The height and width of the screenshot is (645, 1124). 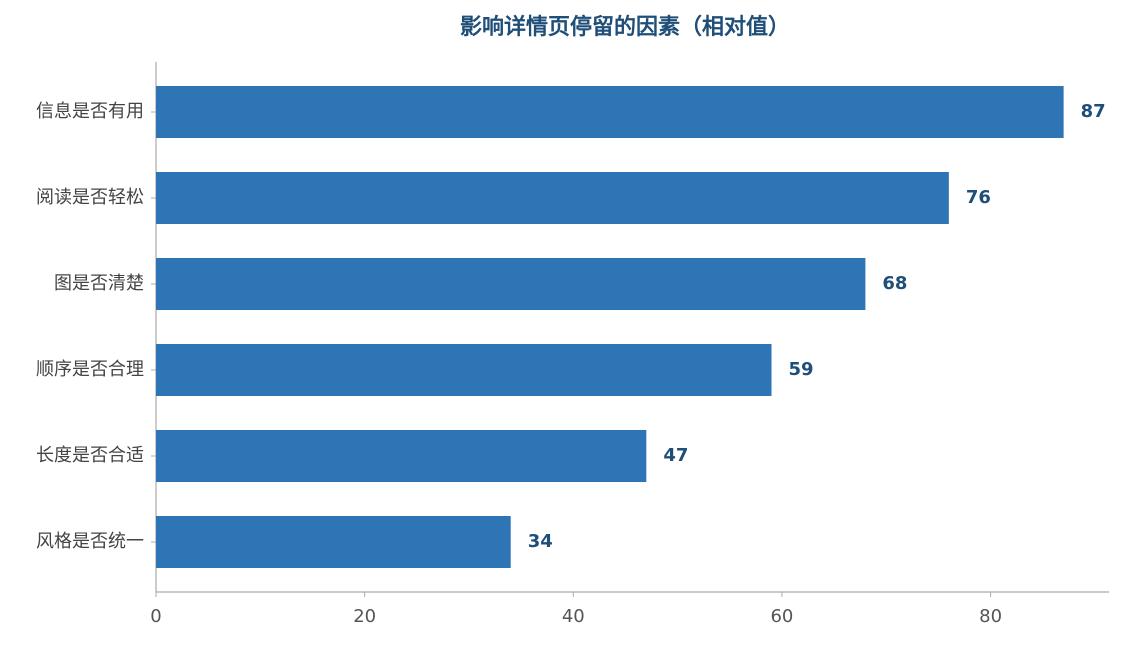 What do you see at coordinates (978, 197) in the screenshot?
I see `value-label: 76` at bounding box center [978, 197].